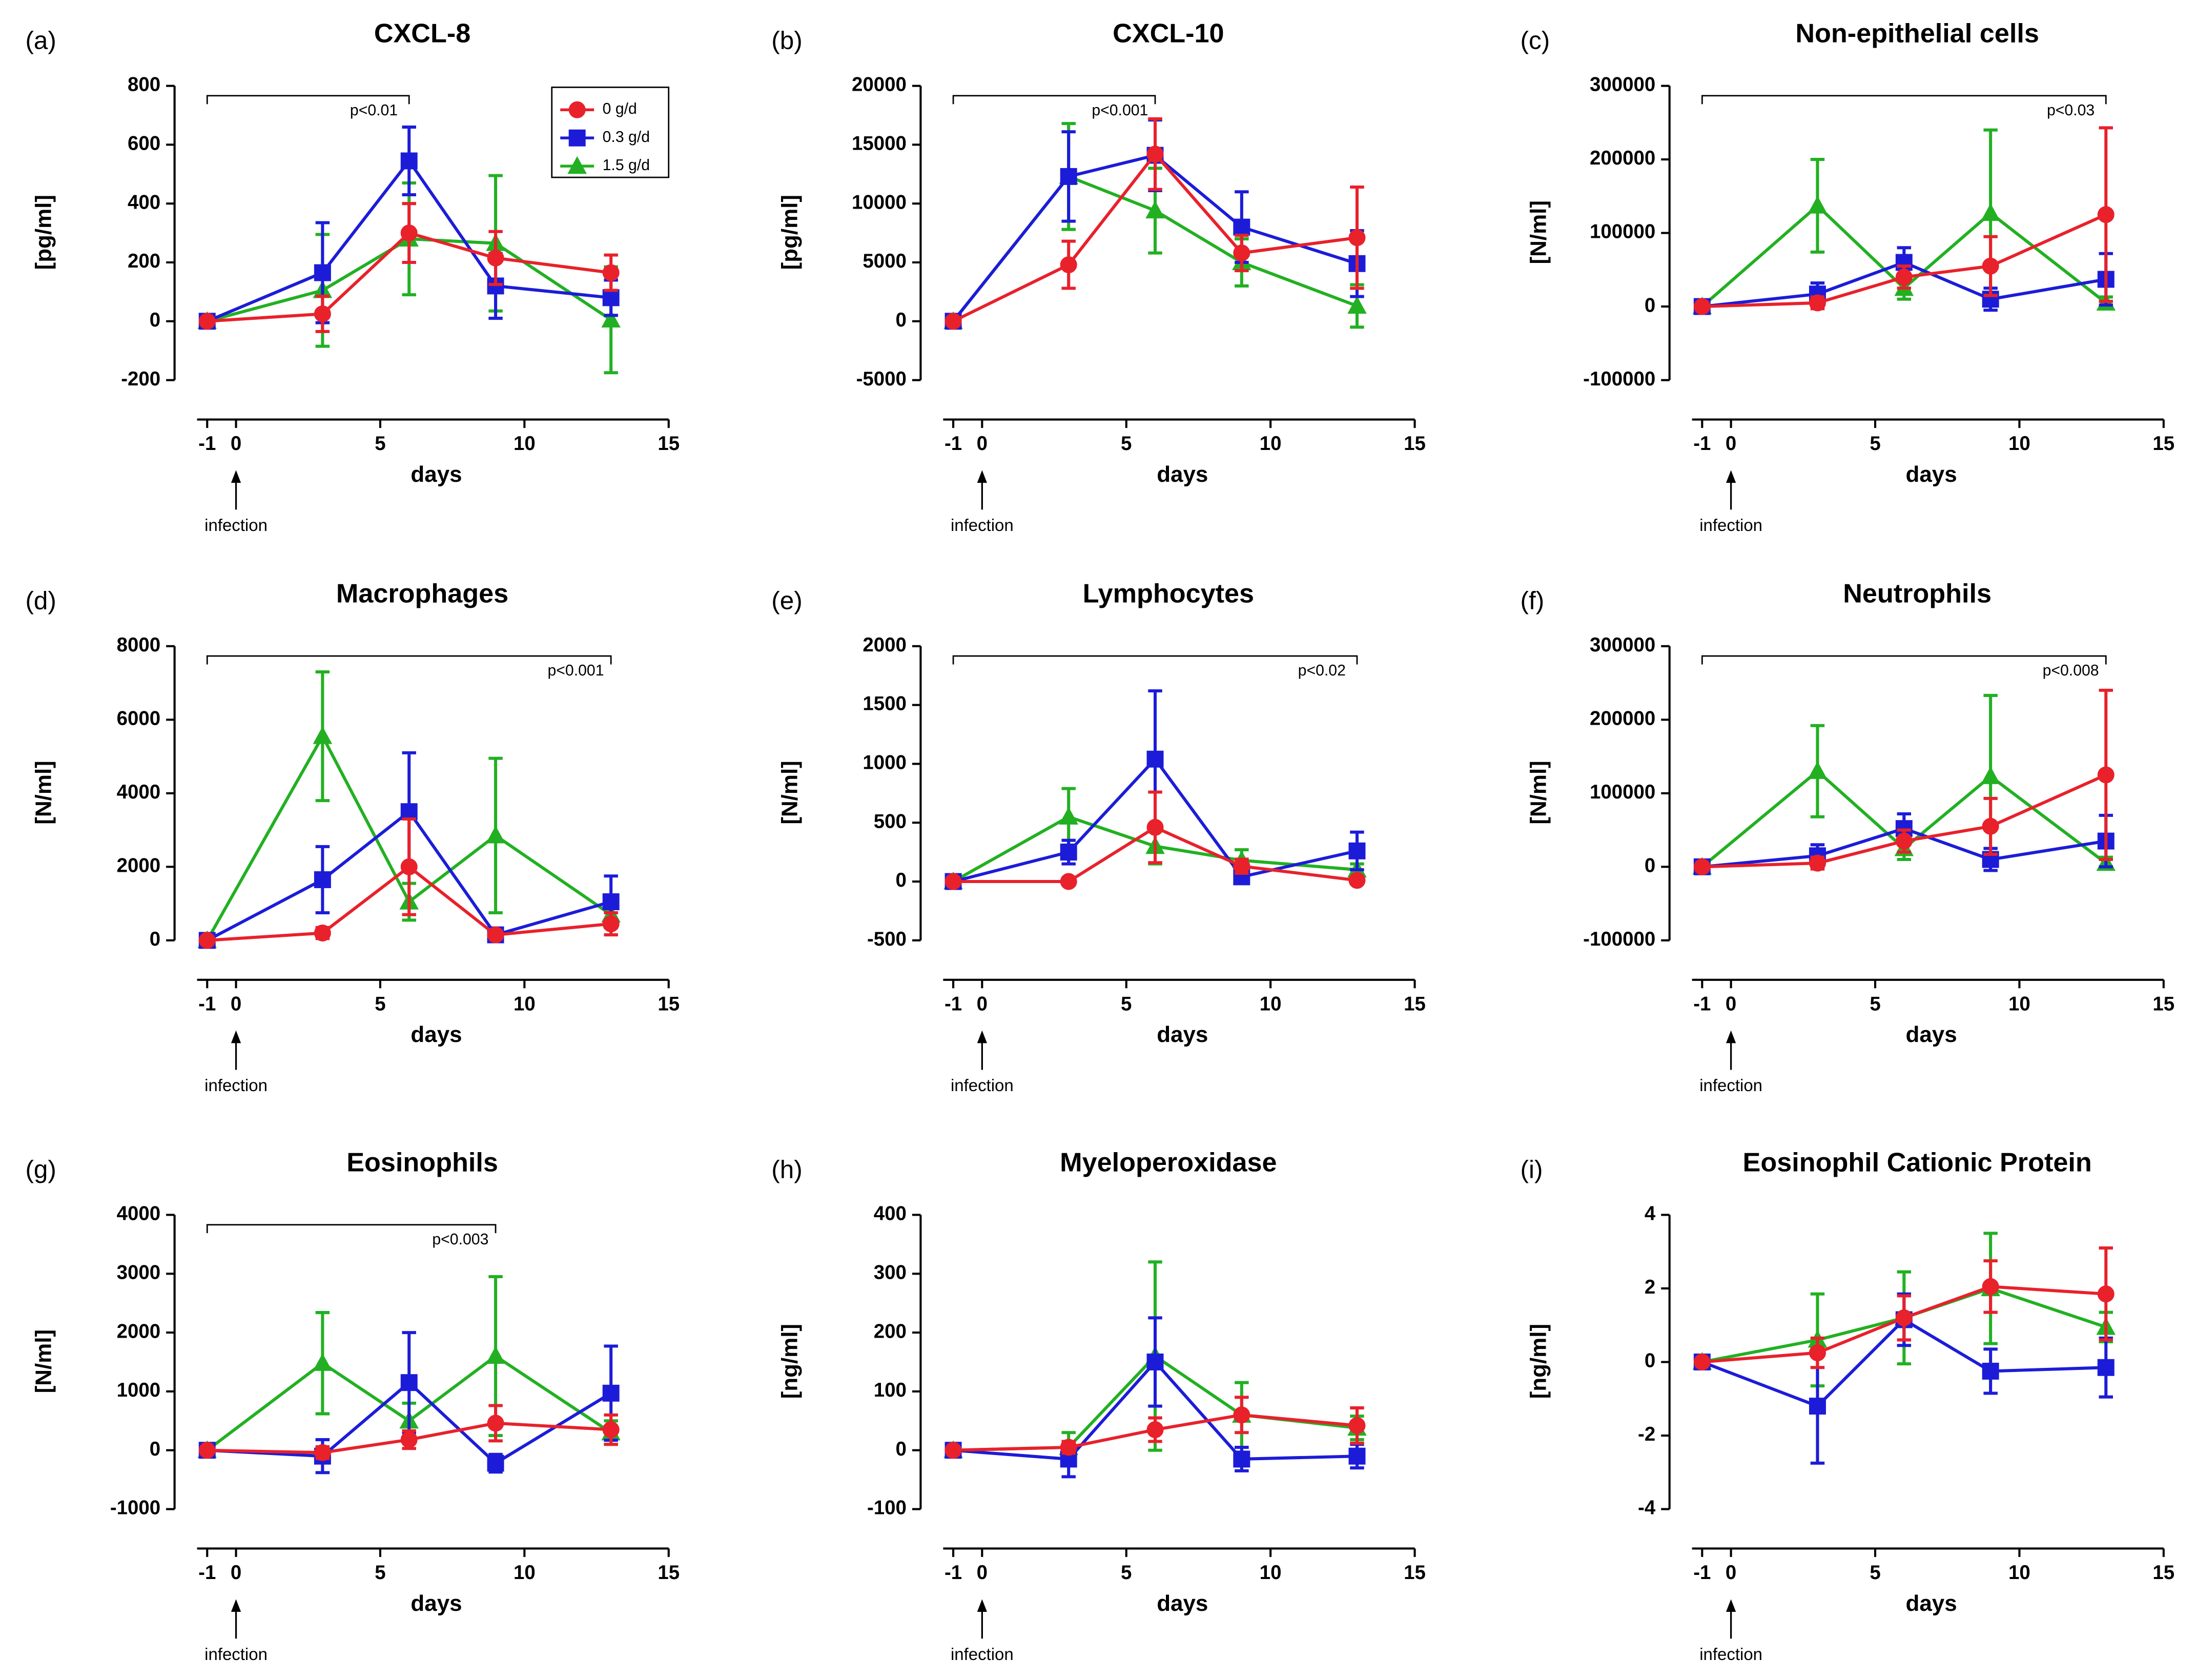 This screenshot has height=1680, width=2196. What do you see at coordinates (139, 645) in the screenshot?
I see `y-tick-label: 8000` at bounding box center [139, 645].